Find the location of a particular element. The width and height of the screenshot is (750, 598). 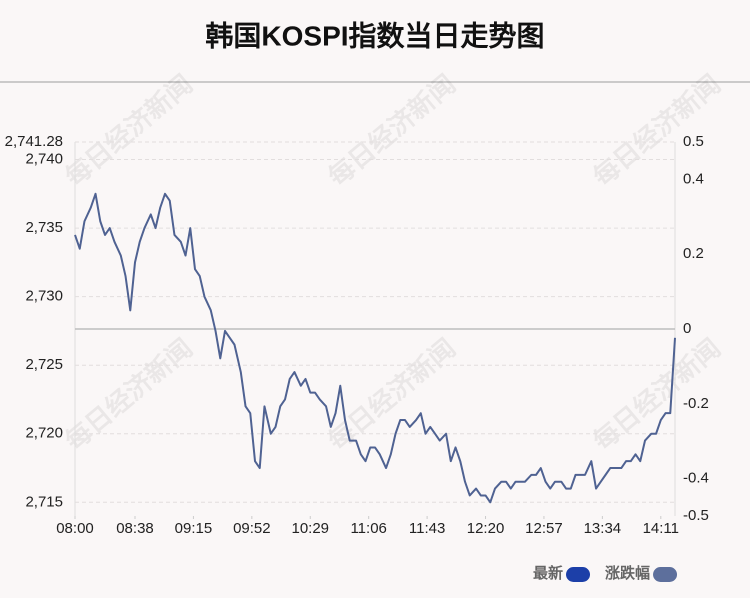

x-tick-label: 11:06 is located at coordinates (368, 528).